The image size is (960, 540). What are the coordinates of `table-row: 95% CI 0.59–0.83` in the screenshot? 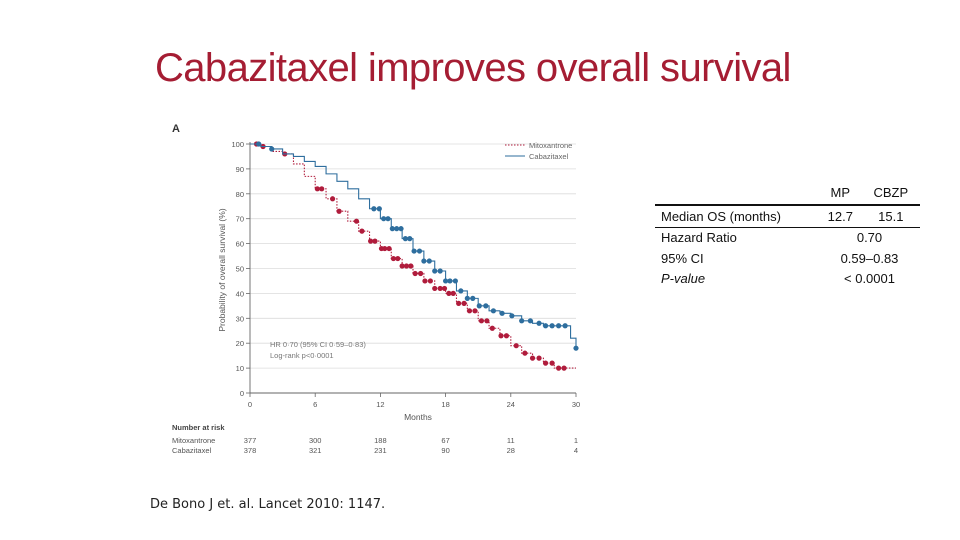 It's located at (787, 258).